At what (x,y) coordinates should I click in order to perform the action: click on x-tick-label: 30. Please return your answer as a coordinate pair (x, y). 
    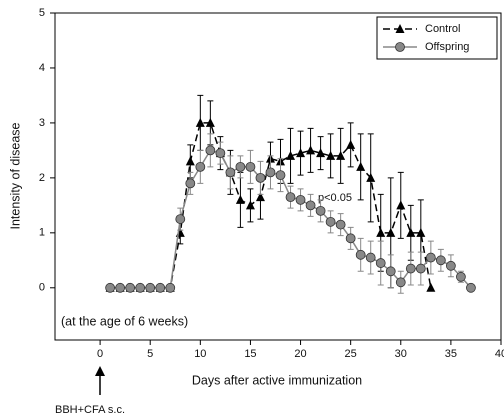
    Looking at the image, I should click on (401, 354).